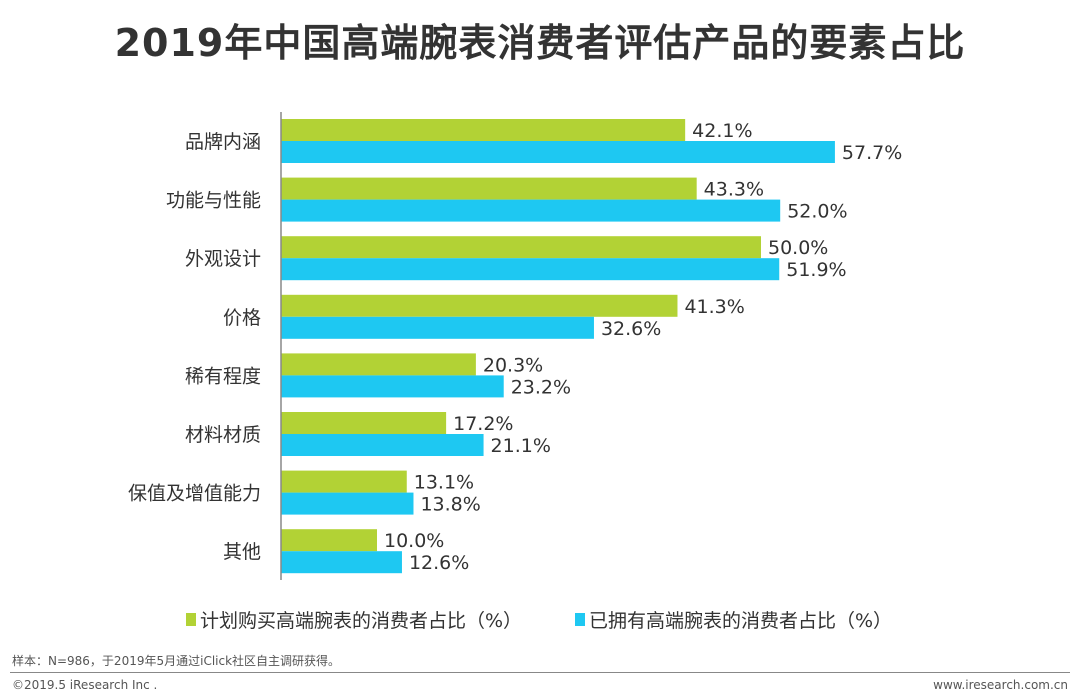 Image resolution: width=1080 pixels, height=700 pixels. I want to click on category-label: 材料材质, so click(223, 435).